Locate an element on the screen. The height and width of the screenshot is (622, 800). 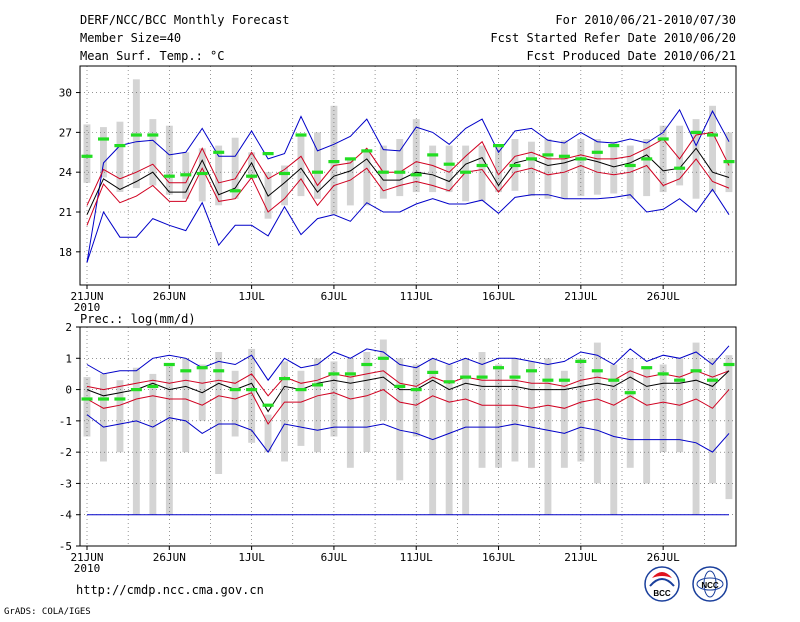
x-tick-label: 6JUL is located at coordinates (334, 296).